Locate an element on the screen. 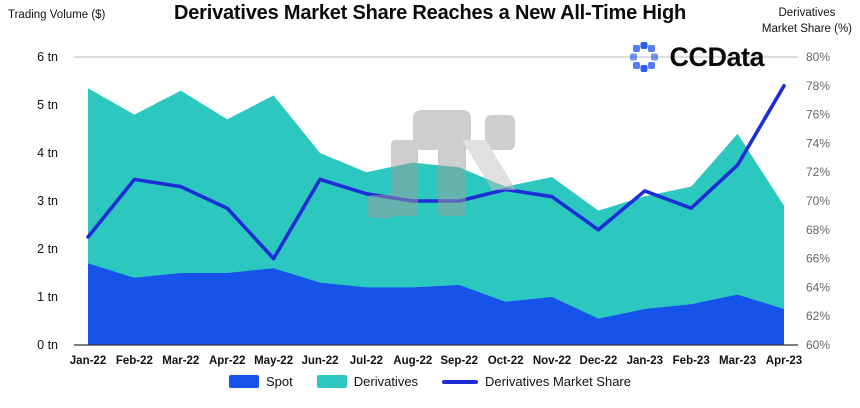 This screenshot has width=860, height=408. svg-text: 80% is located at coordinates (818, 57).